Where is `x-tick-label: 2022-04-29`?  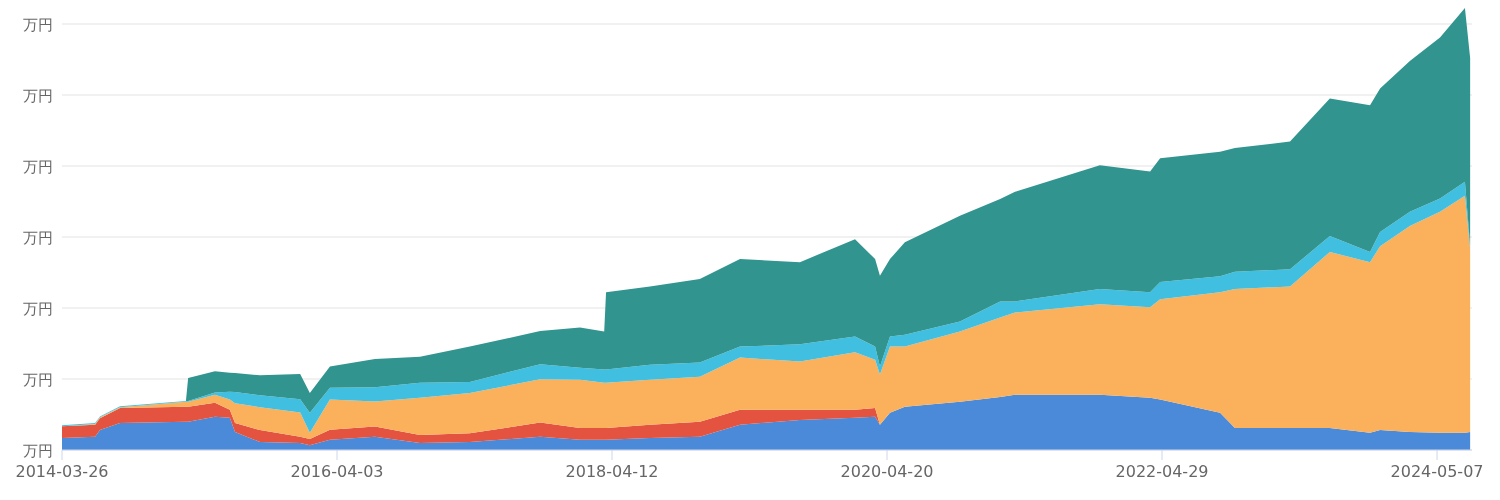 x-tick-label: 2022-04-29 is located at coordinates (1162, 471).